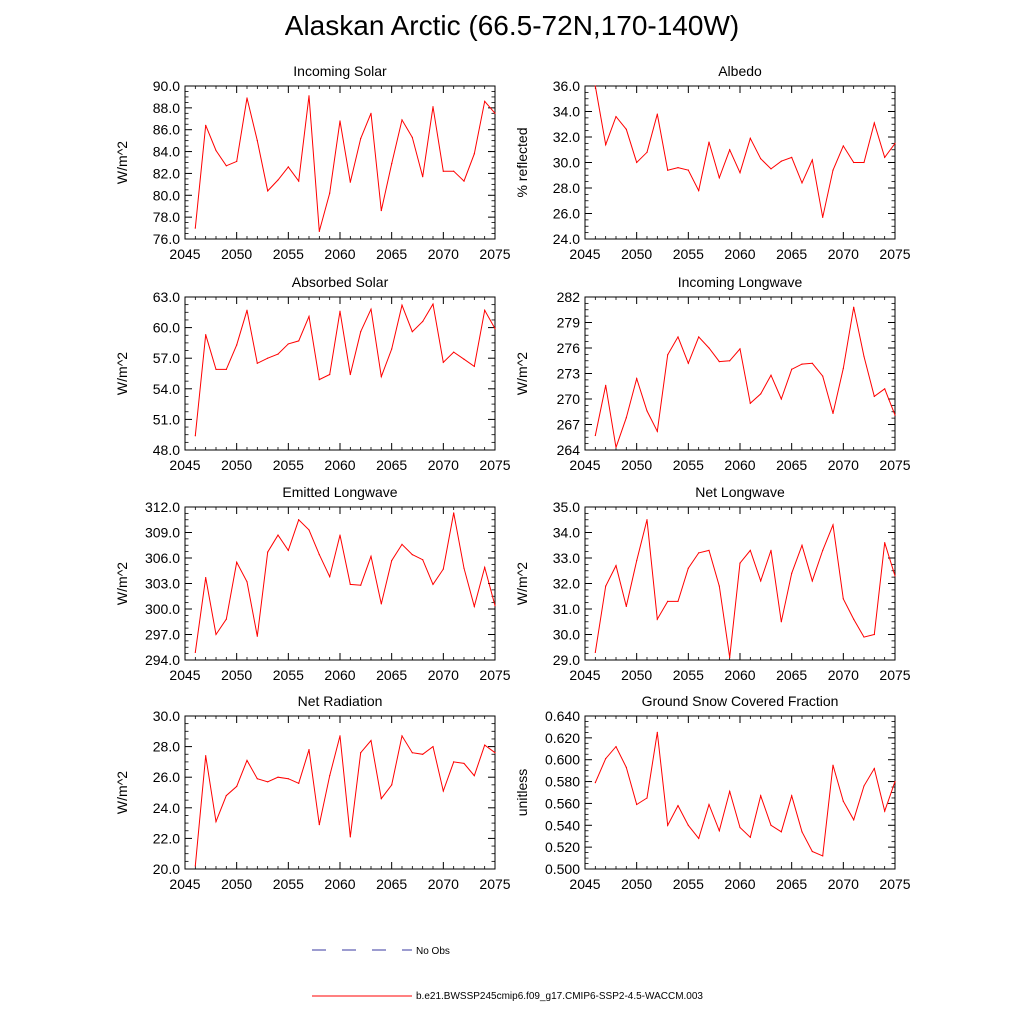  I want to click on incoming-longwave-y-tick-label: 279, so click(569, 323).